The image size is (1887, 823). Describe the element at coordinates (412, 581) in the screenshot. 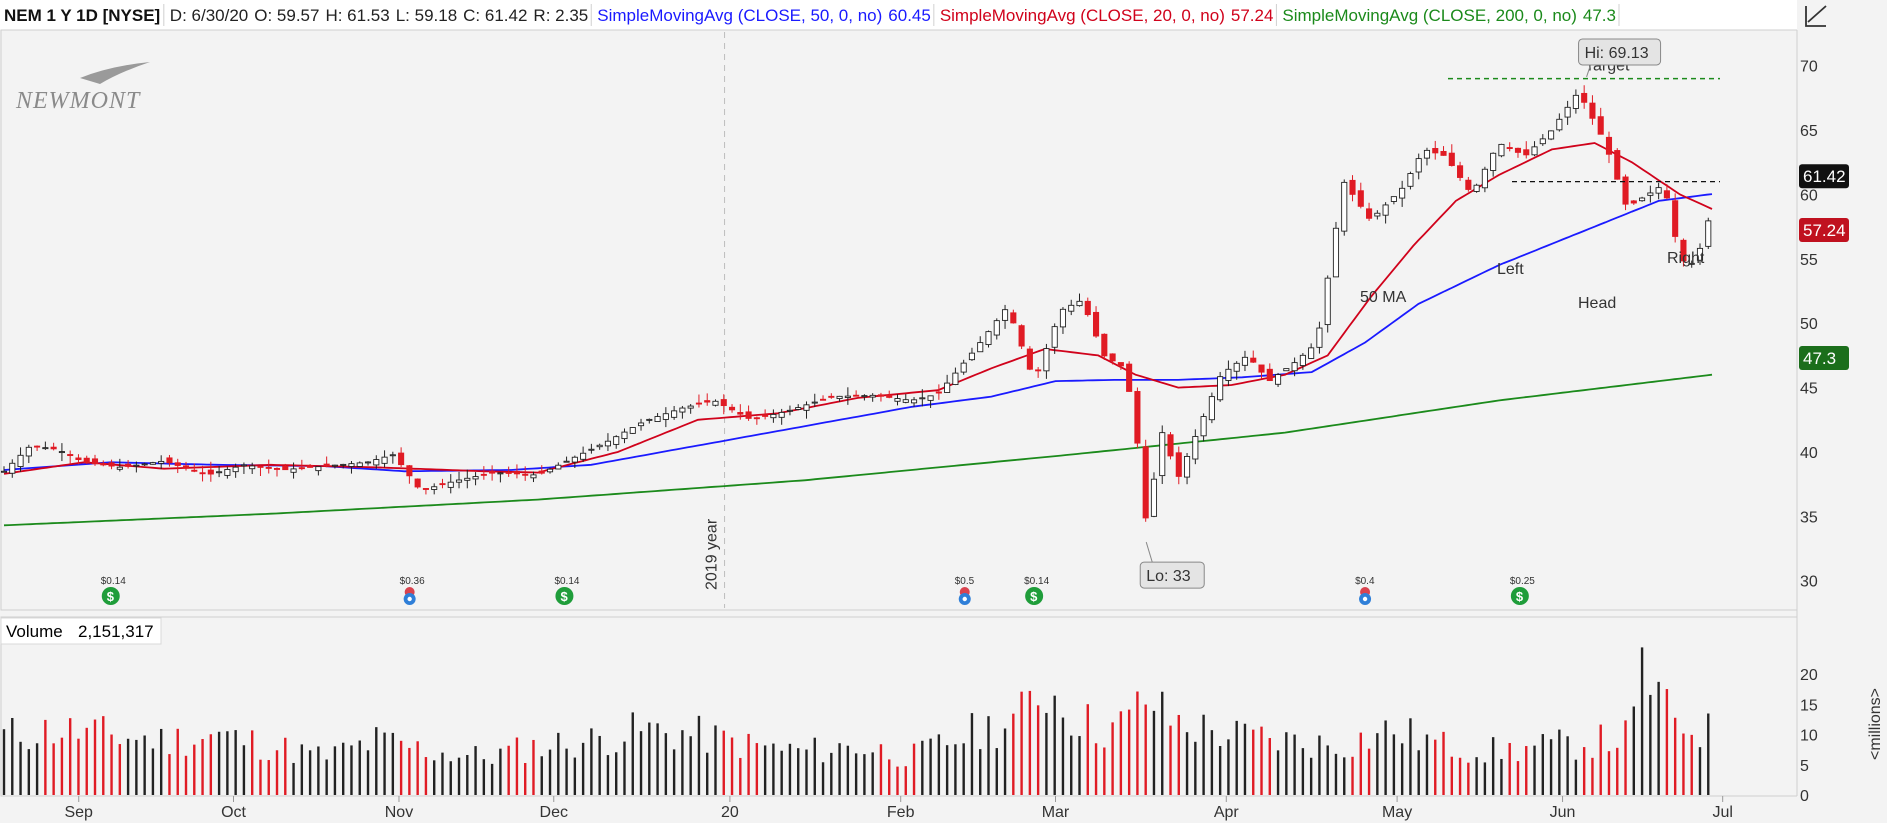

I see `event-marker-label-1: $0.36` at that location.